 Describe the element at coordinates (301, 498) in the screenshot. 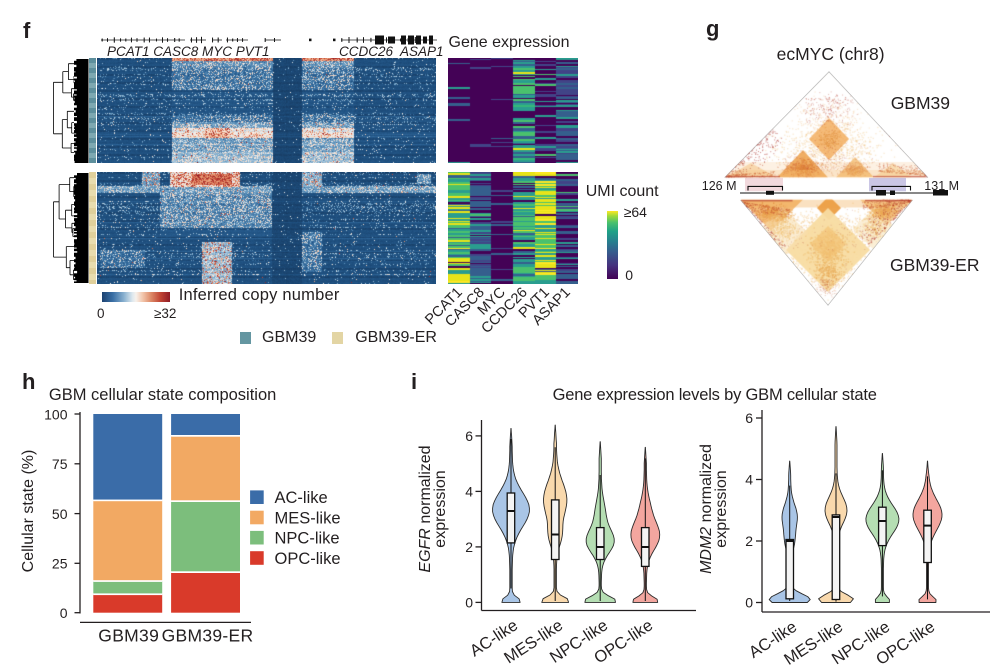

I see `svg-text: AC-like` at that location.